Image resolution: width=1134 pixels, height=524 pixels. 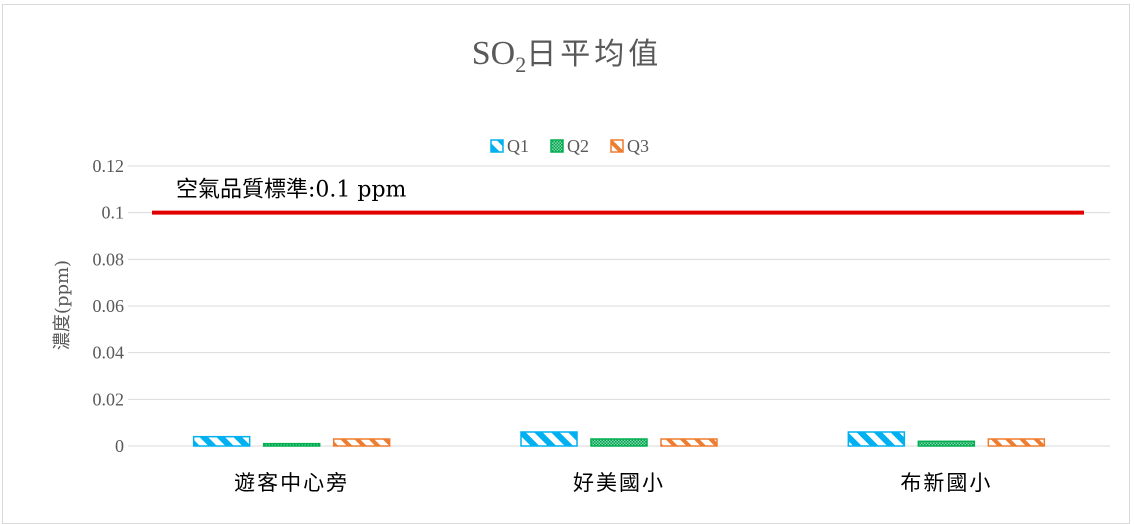 What do you see at coordinates (109, 353) in the screenshot?
I see `y-tick-label: 0.04` at bounding box center [109, 353].